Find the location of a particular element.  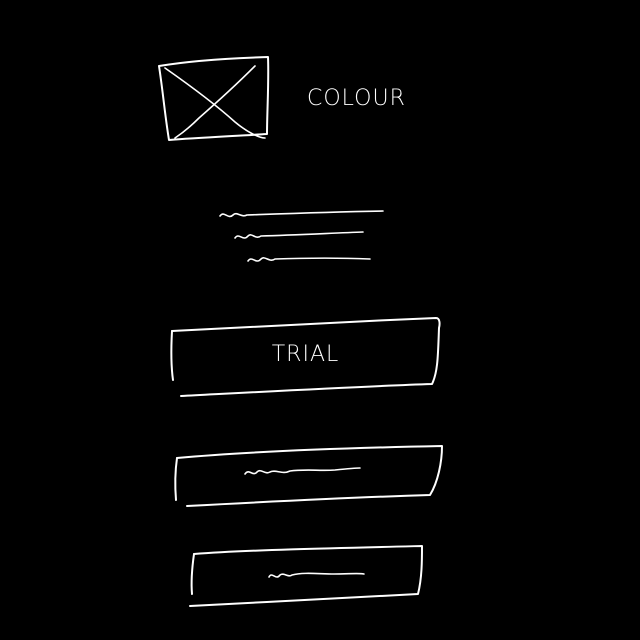

trial-button: TRIAL is located at coordinates (305, 357).